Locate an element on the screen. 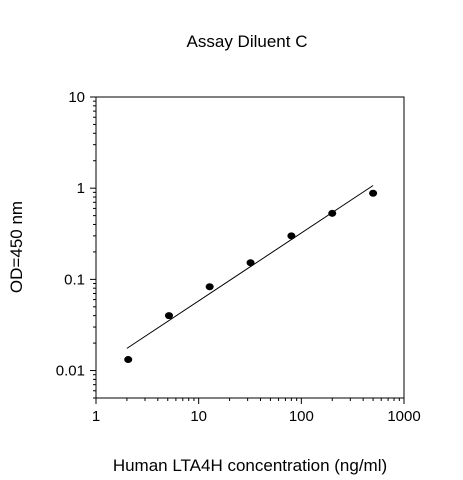 The height and width of the screenshot is (480, 463). x-tick-label: 100 is located at coordinates (301, 416).